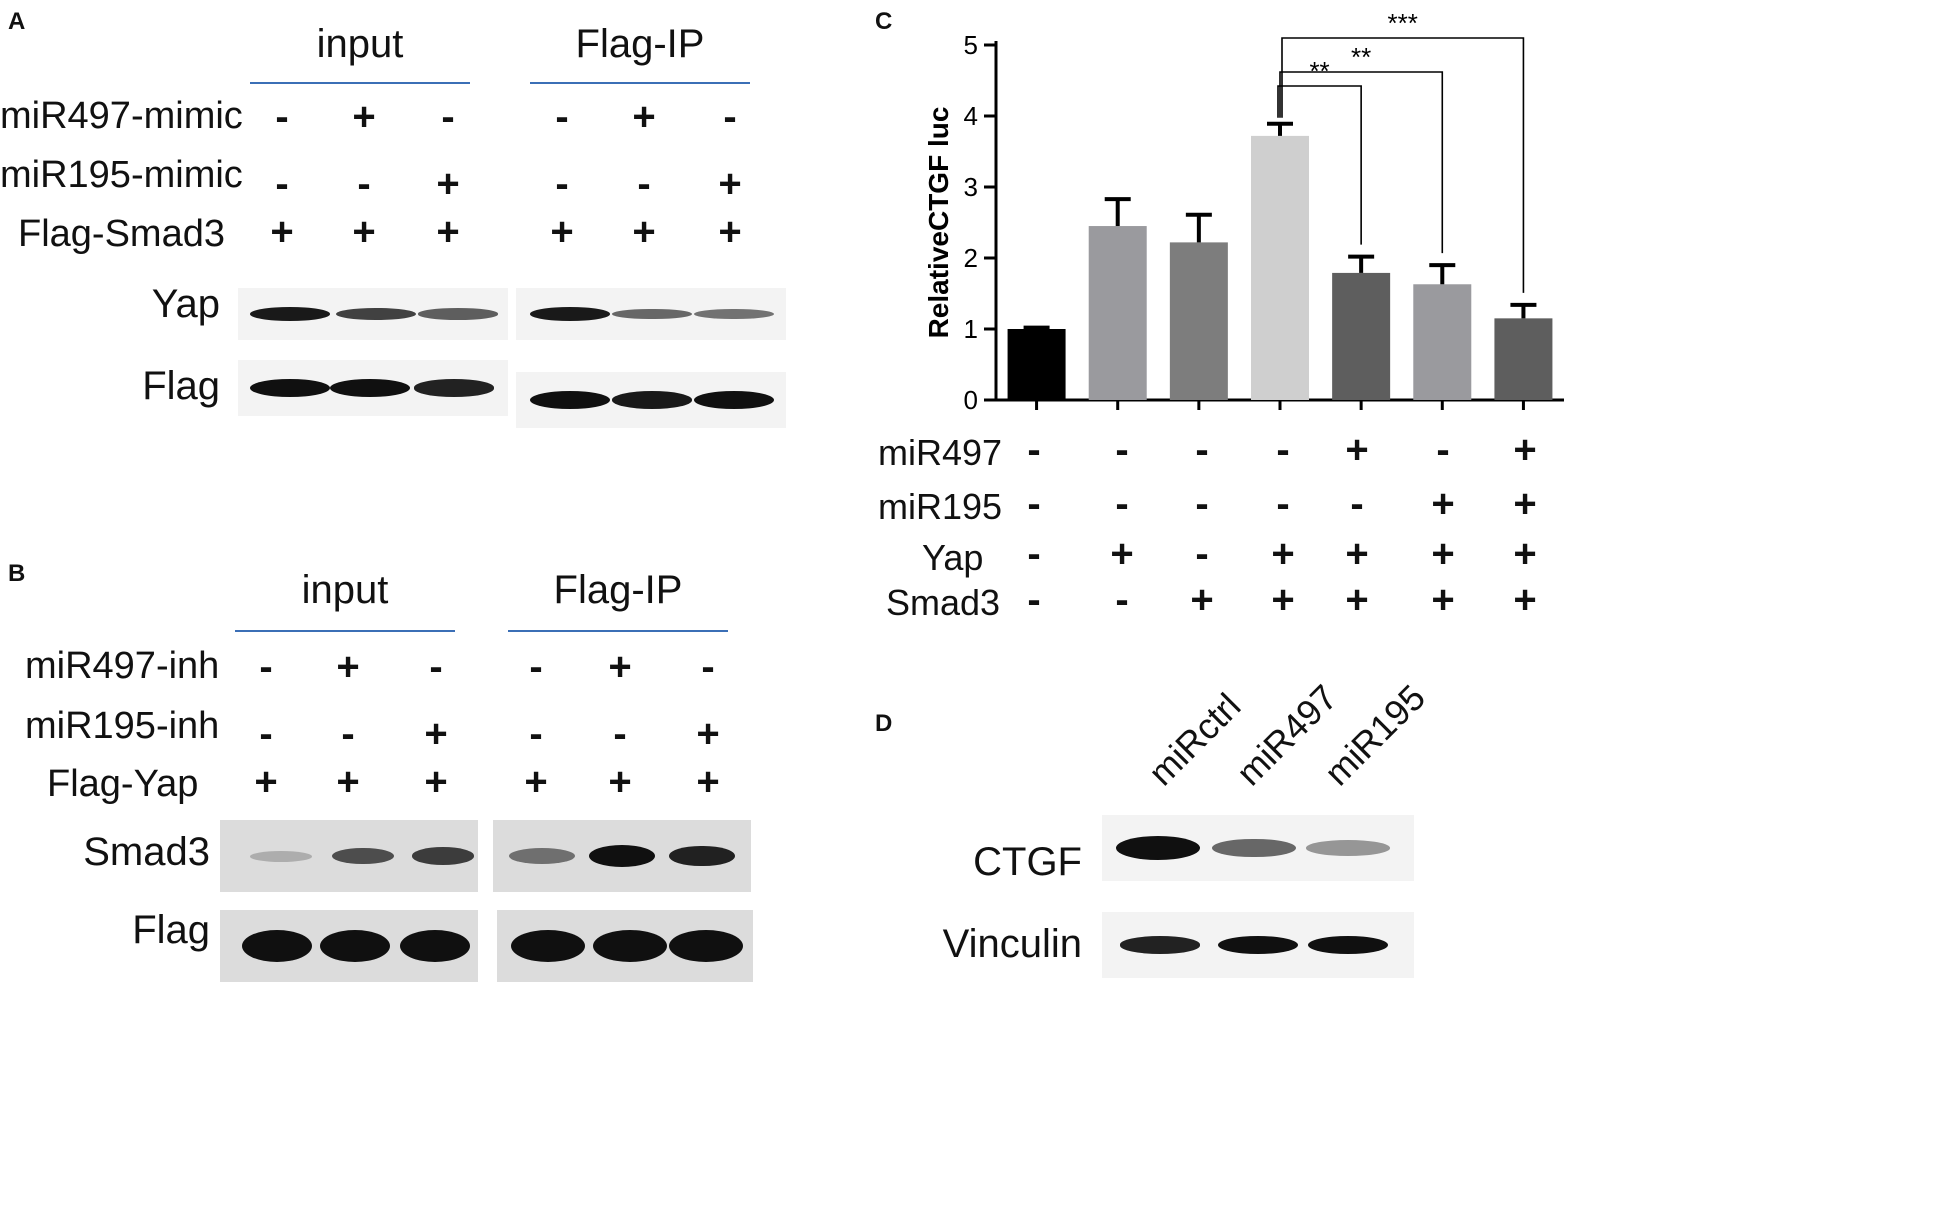 This screenshot has height=1224, width=1955. What do you see at coordinates (349, 946) in the screenshot?
I see `panel-b-flag-input-blot` at bounding box center [349, 946].